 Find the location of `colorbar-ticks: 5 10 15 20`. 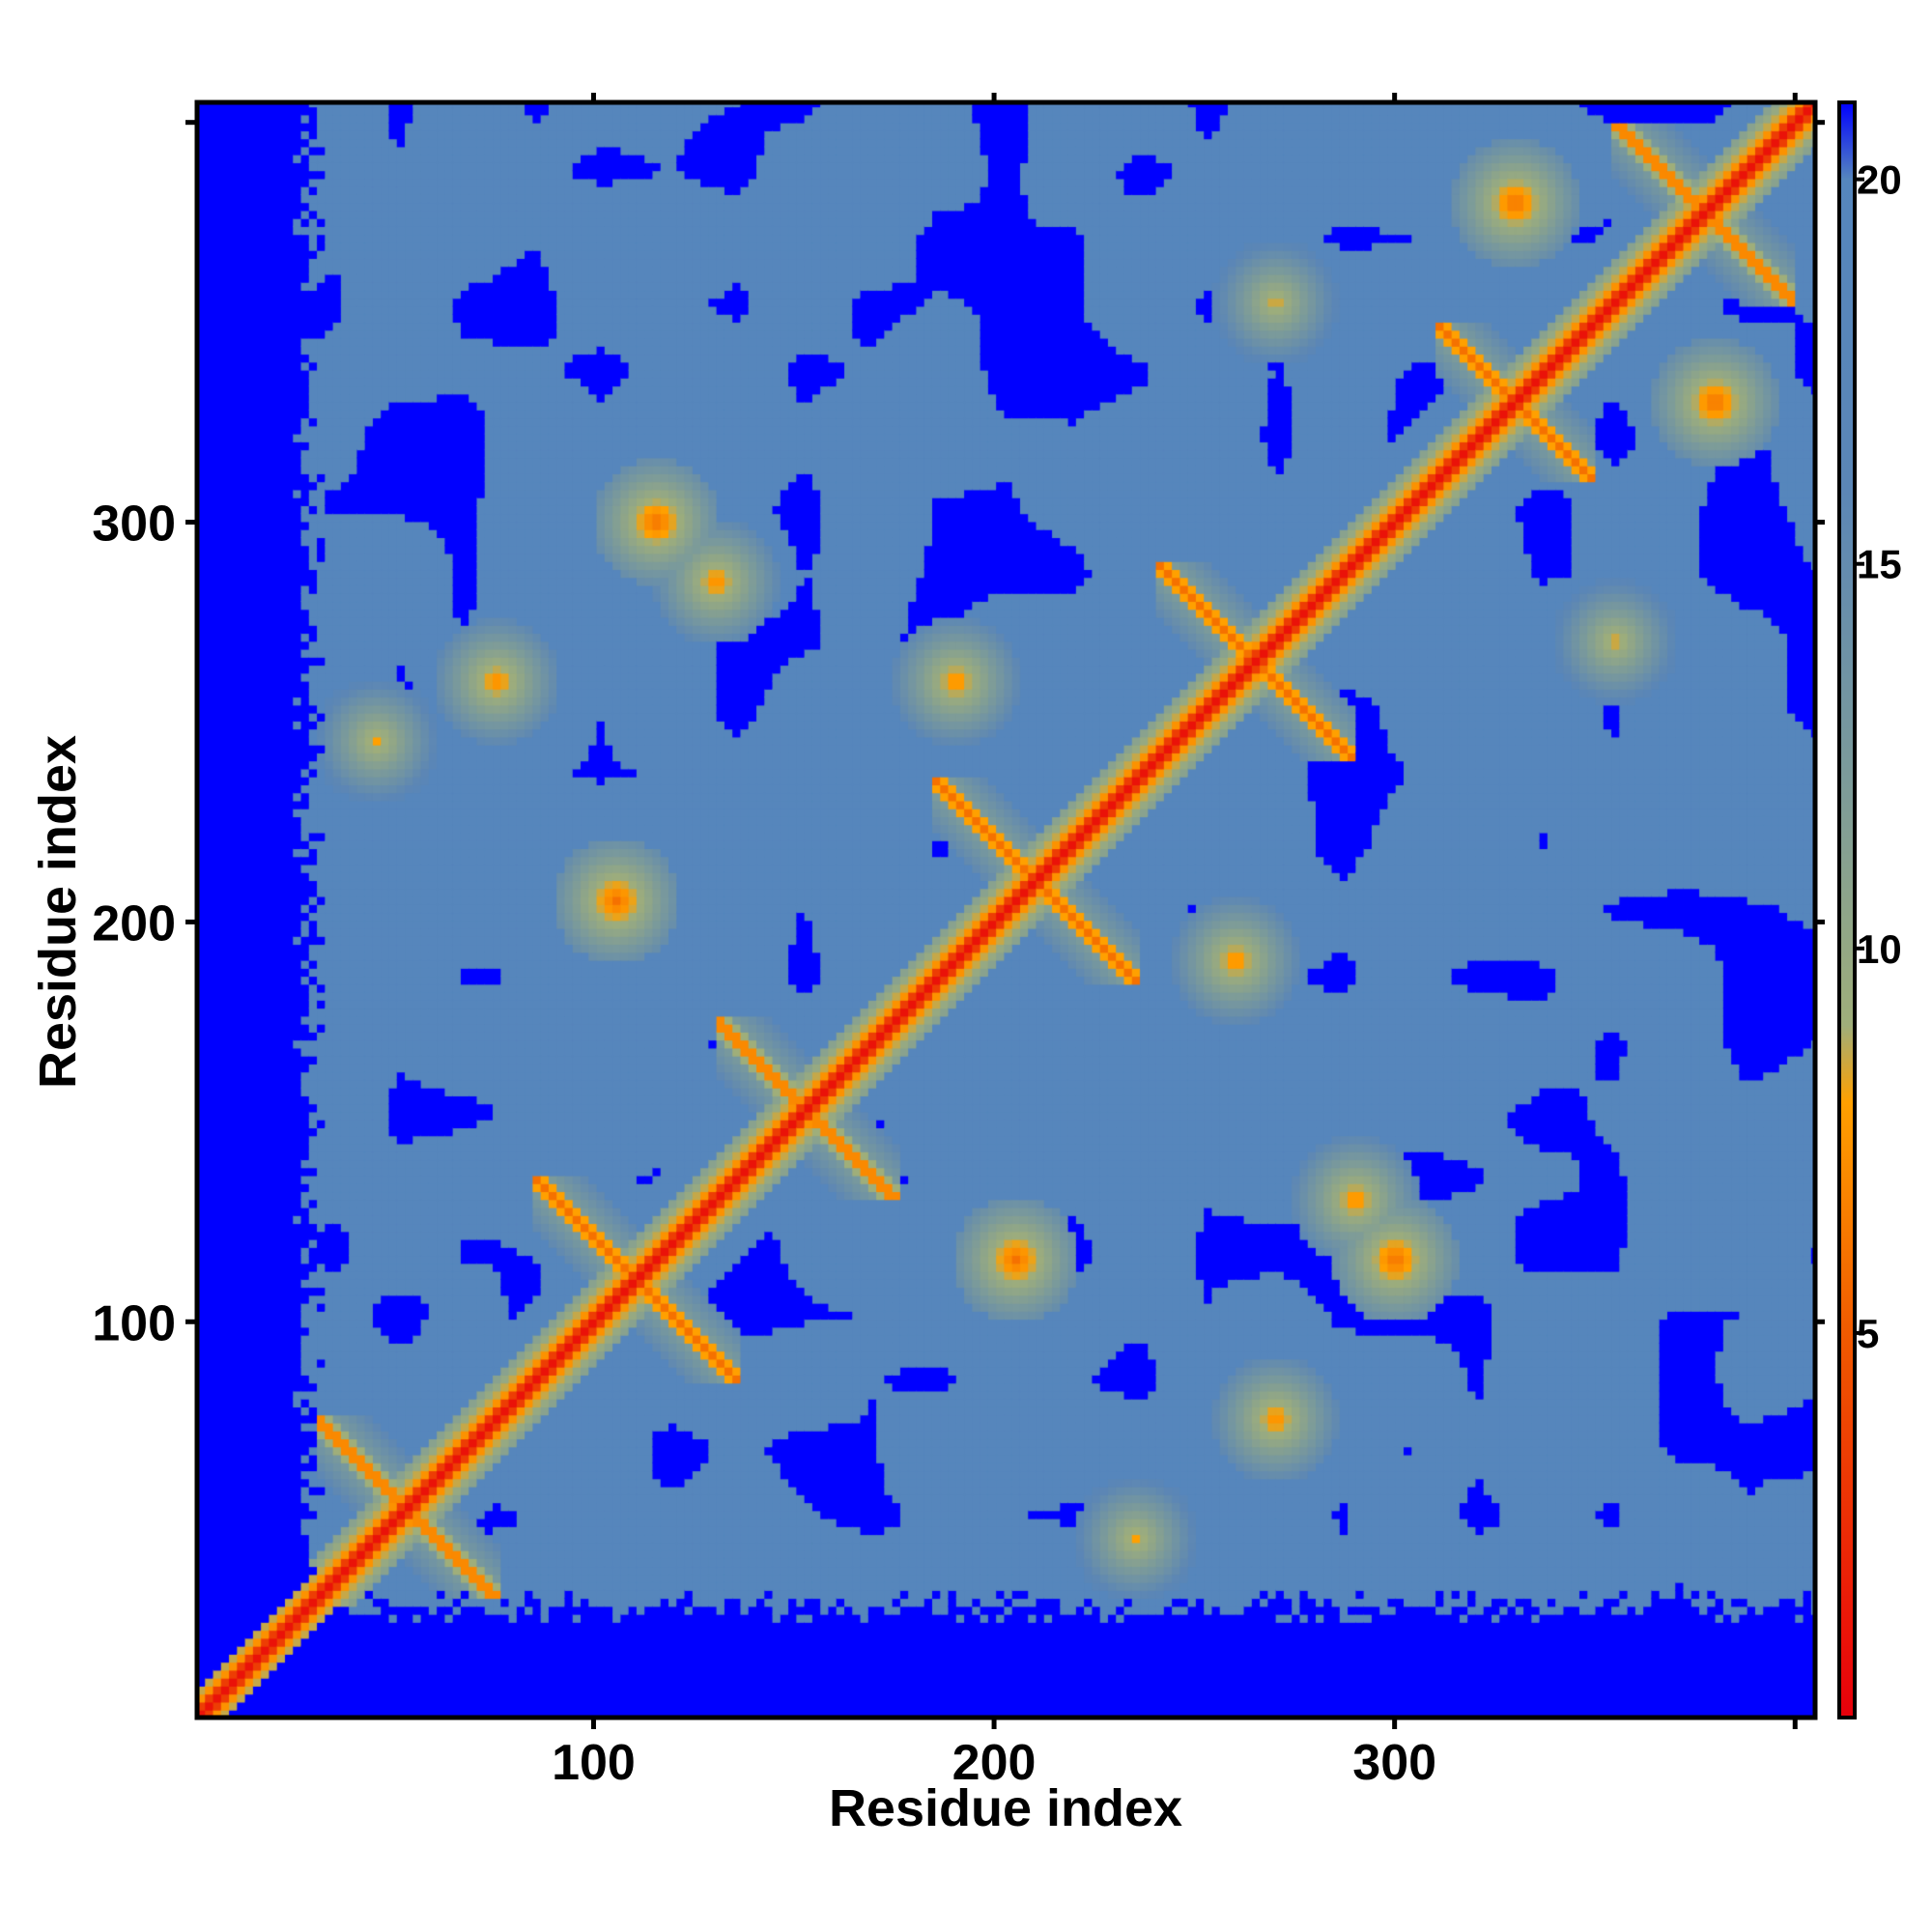

colorbar-ticks: 5 10 15 20 is located at coordinates (1878, 756).